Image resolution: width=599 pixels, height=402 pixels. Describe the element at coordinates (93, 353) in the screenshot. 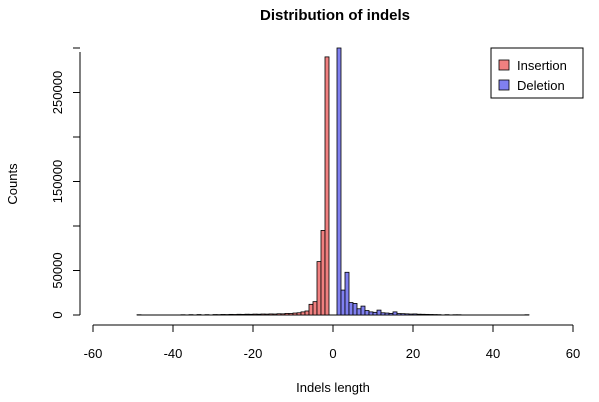

I see `x-tick-label: -60` at that location.